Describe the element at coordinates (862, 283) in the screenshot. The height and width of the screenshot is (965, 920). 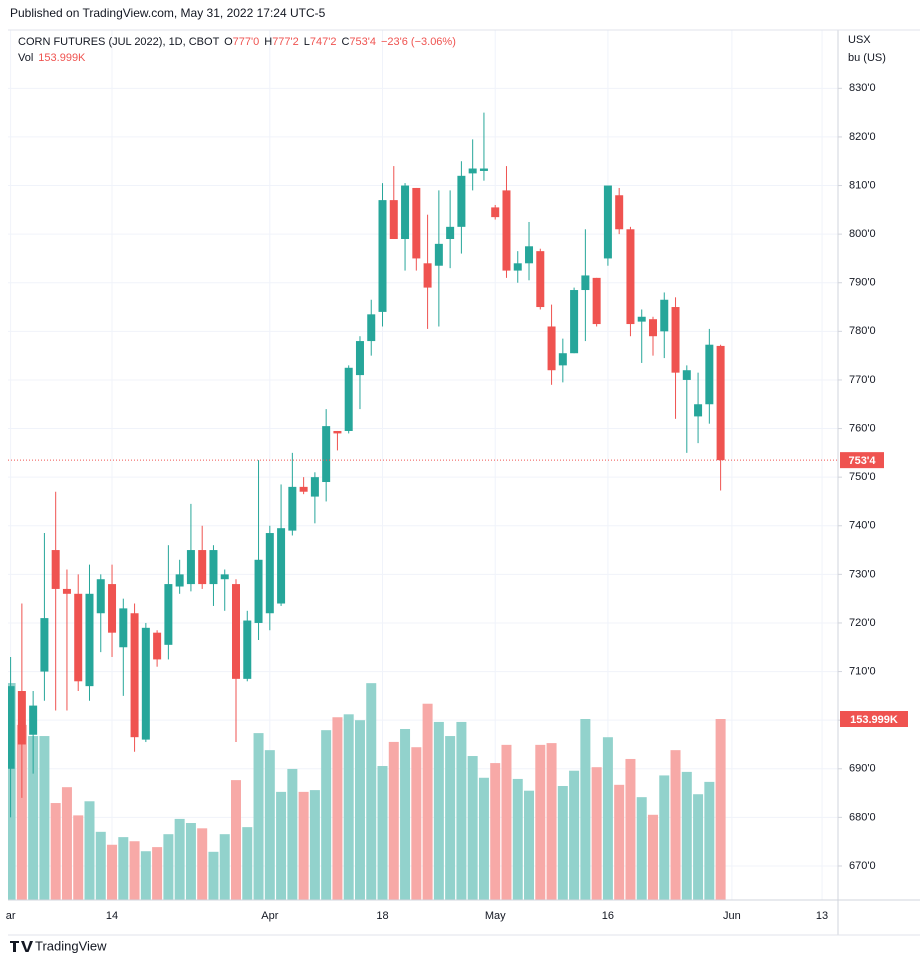
I see `y-tick-label: 790'0` at that location.